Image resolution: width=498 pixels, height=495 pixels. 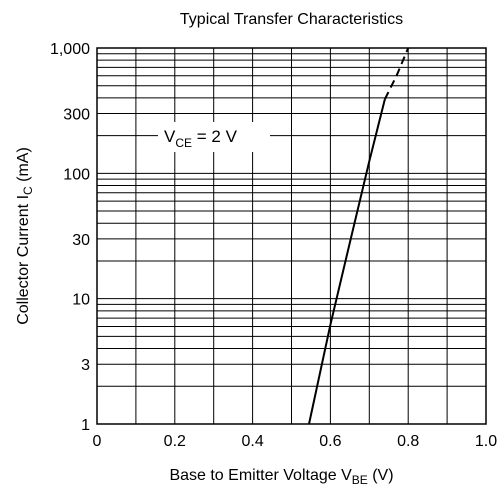 I want to click on annotation-background, so click(x=214, y=137).